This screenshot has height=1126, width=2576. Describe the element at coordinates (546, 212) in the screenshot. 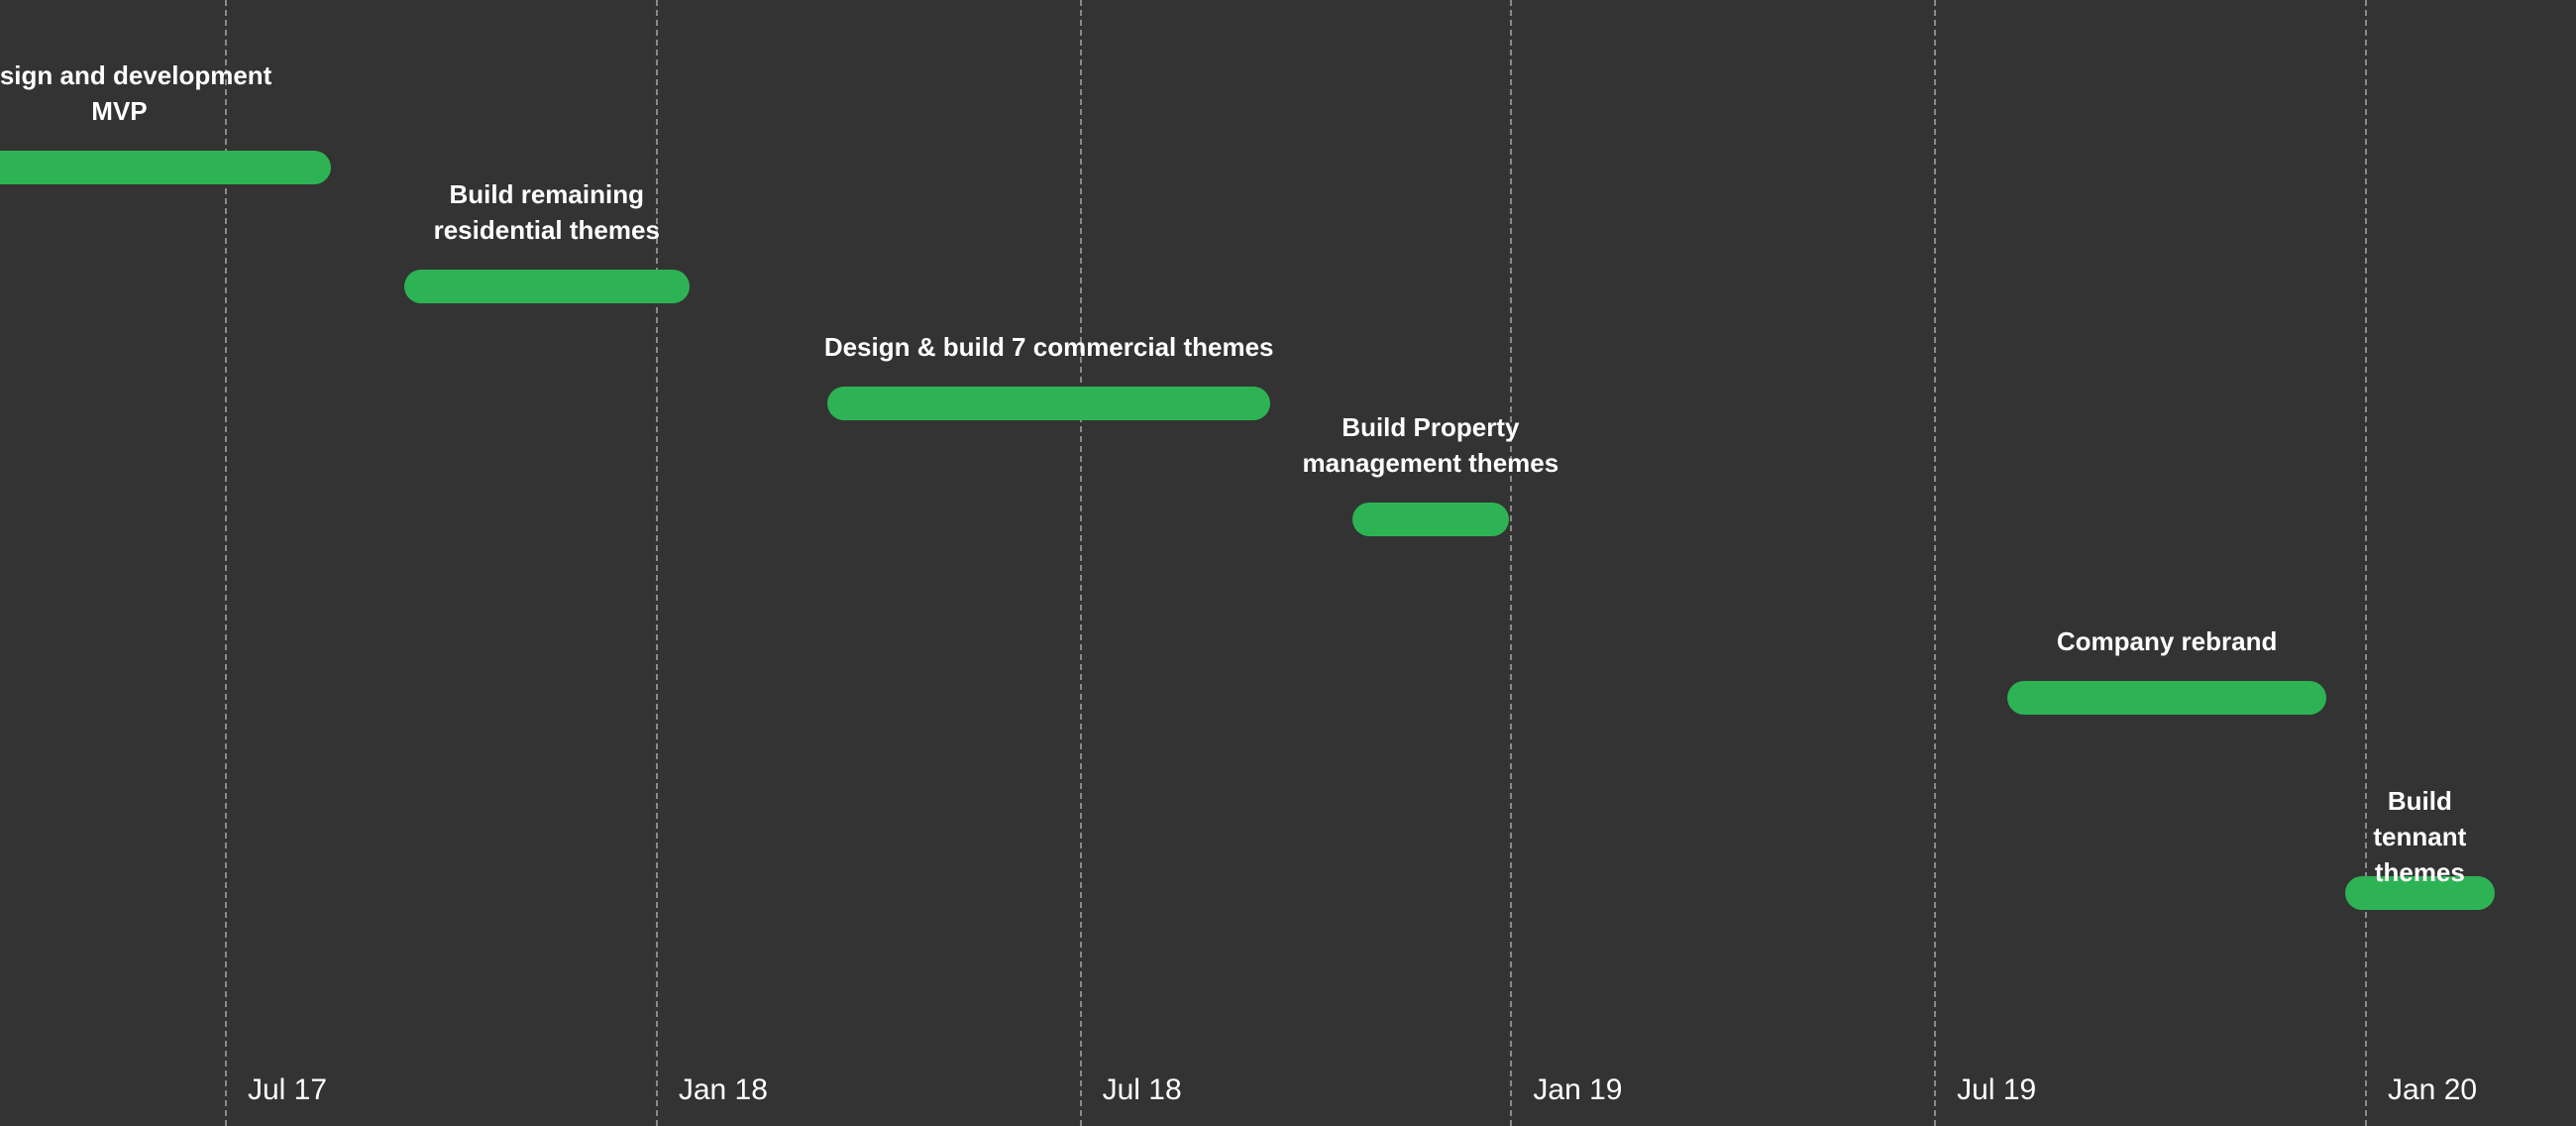

I see `task-label: Build remaining residential themes` at that location.